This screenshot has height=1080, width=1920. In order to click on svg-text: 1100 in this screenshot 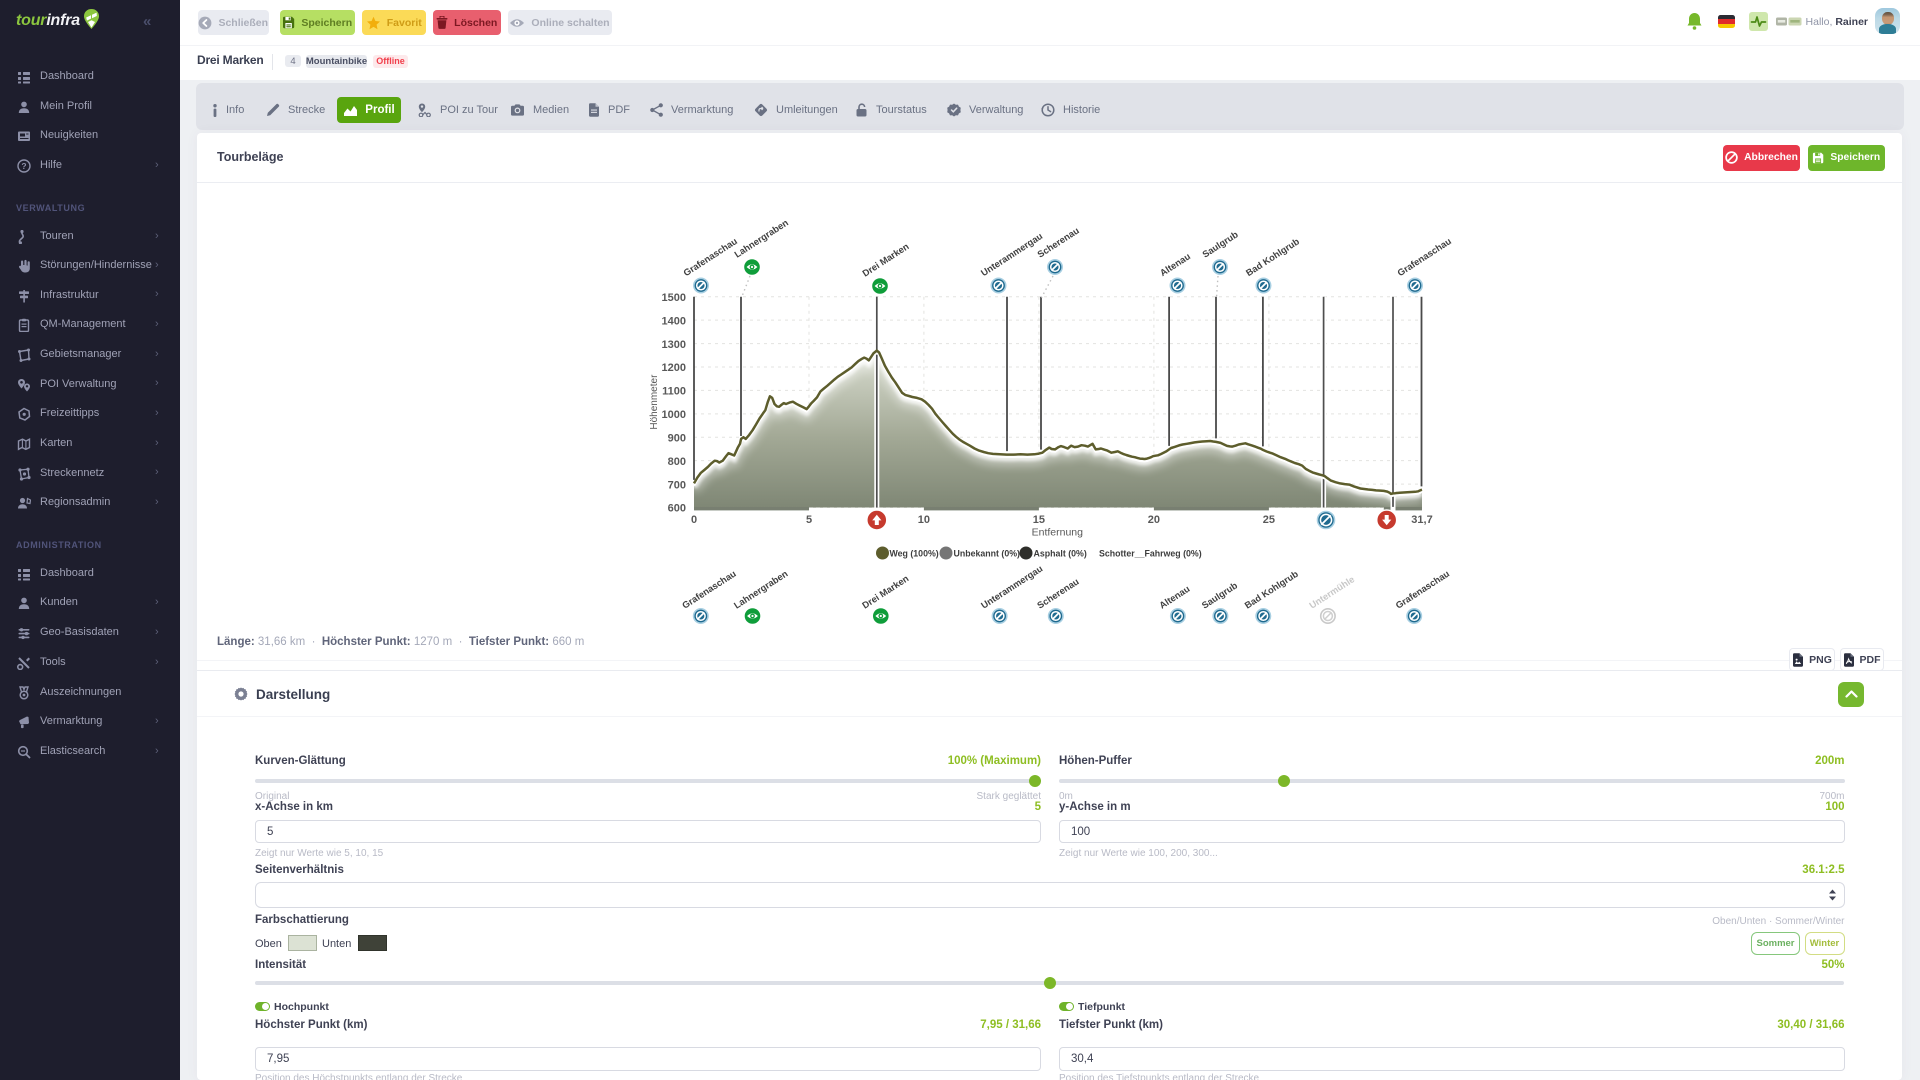, I will do `click(674, 392)`.